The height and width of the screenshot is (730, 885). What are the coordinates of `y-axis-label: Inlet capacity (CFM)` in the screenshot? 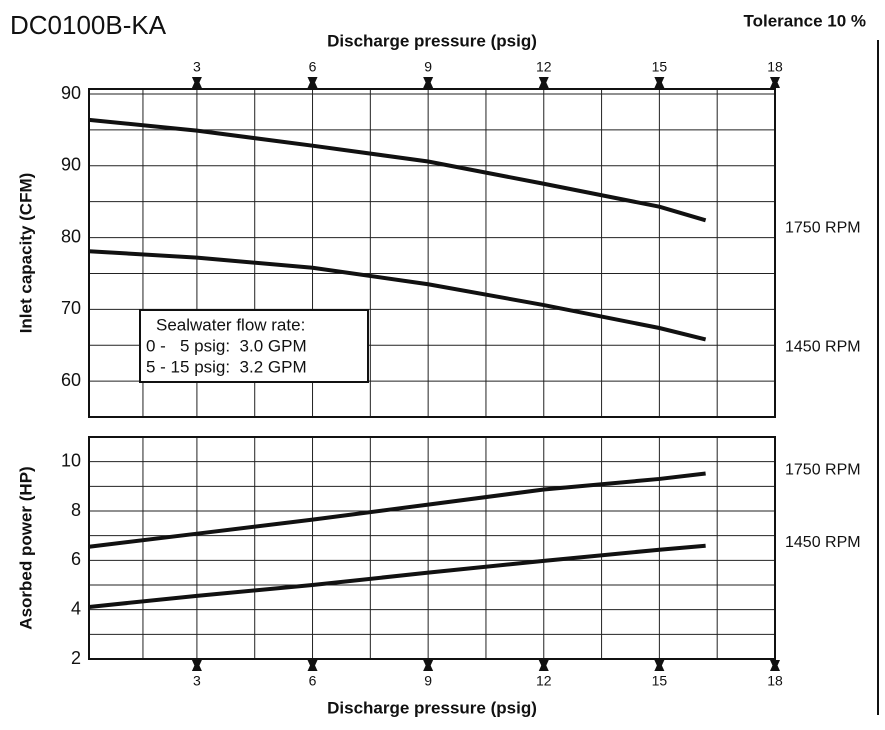 It's located at (25, 253).